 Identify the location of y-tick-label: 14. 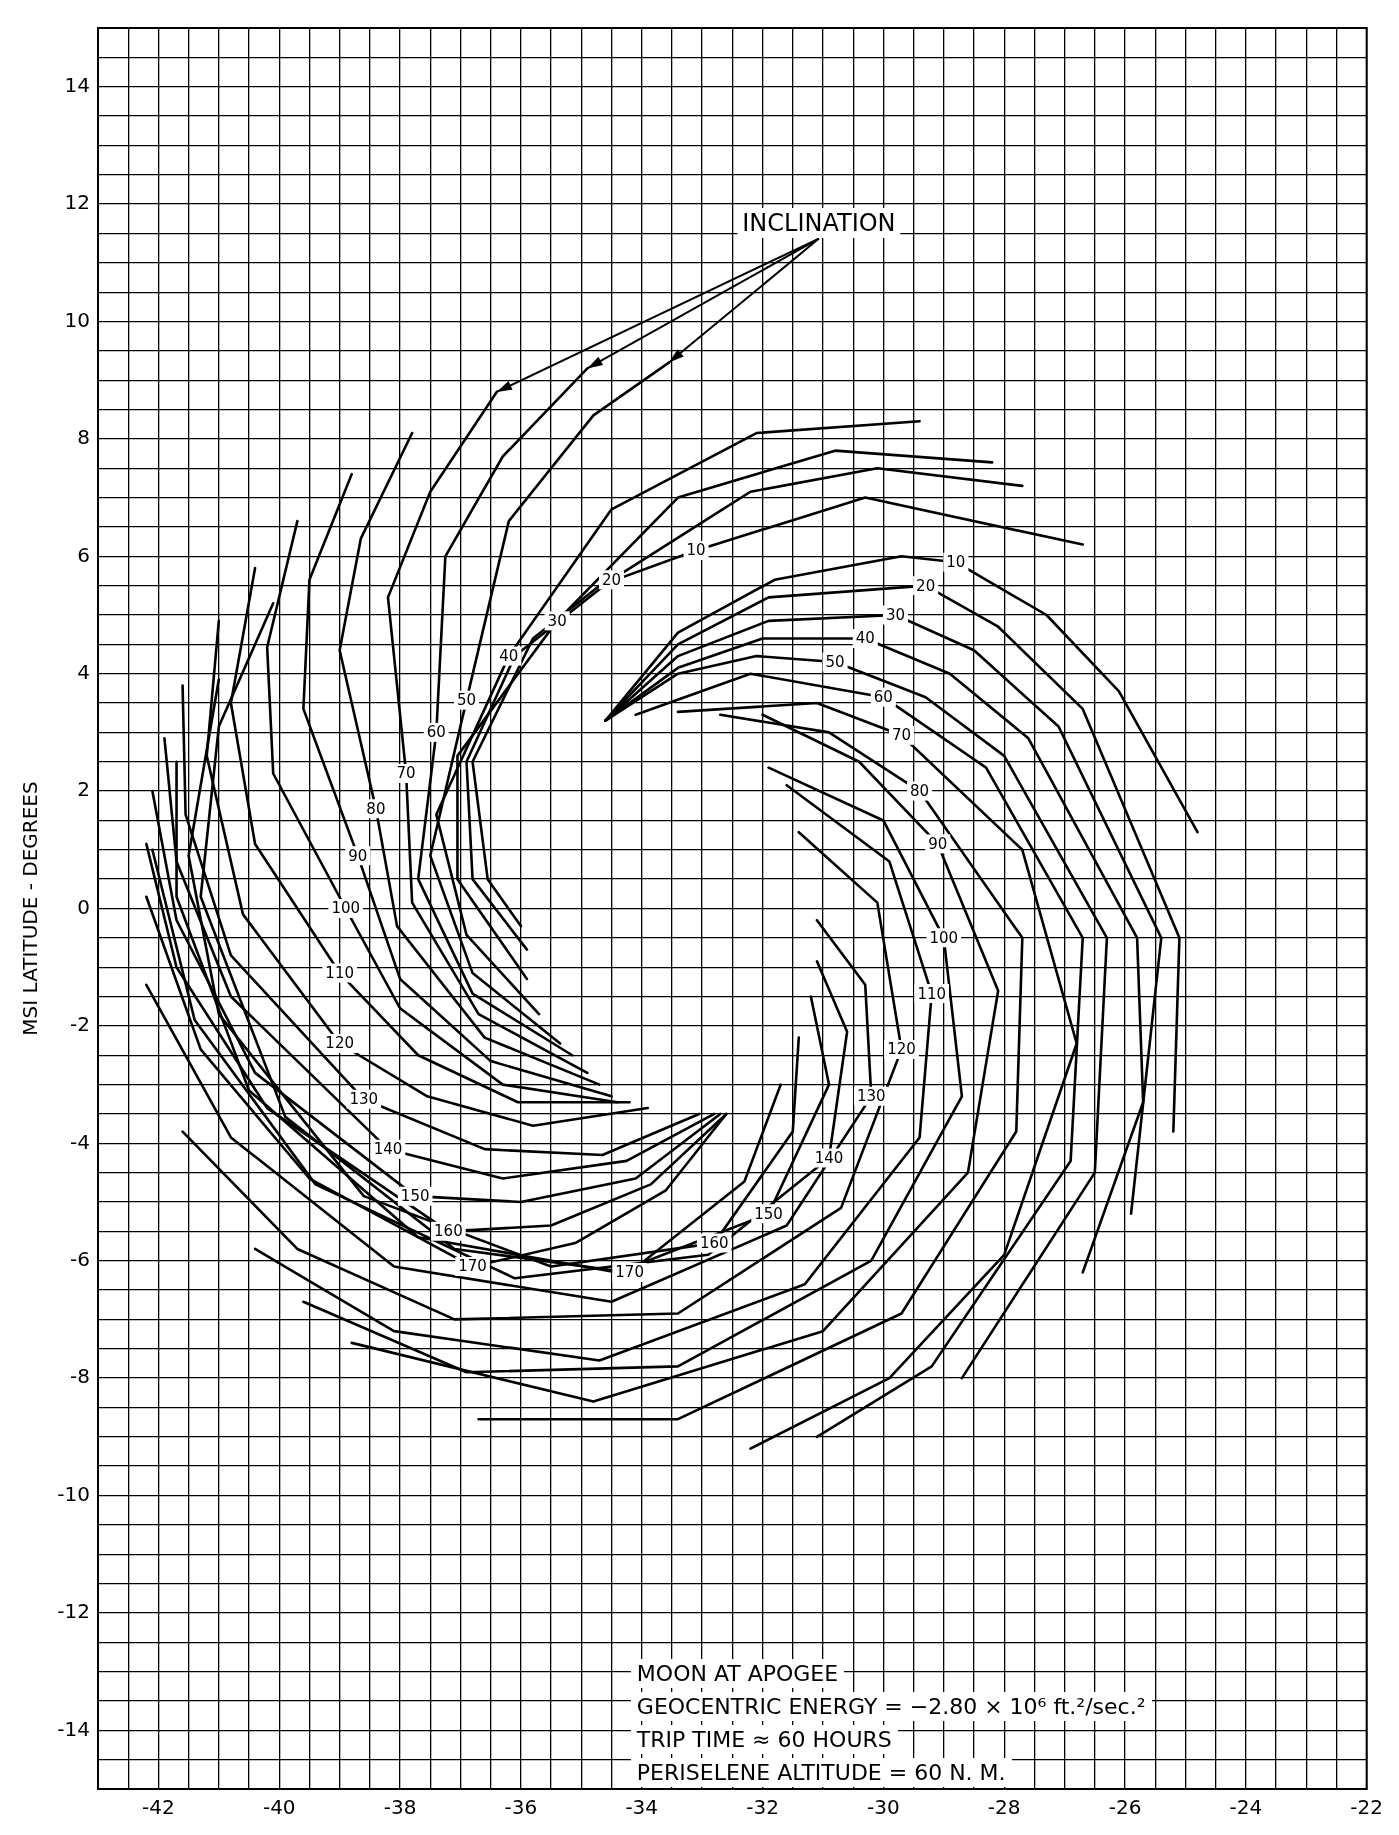
(77, 84).